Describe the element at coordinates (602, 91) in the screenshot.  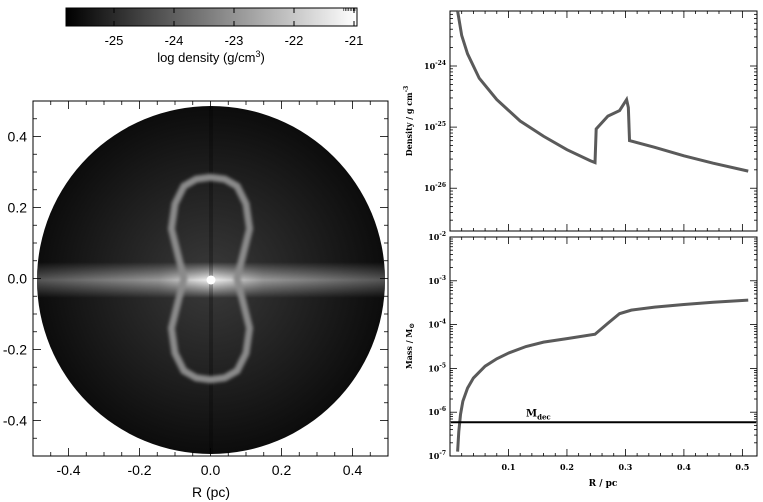
I see `density-curve` at that location.